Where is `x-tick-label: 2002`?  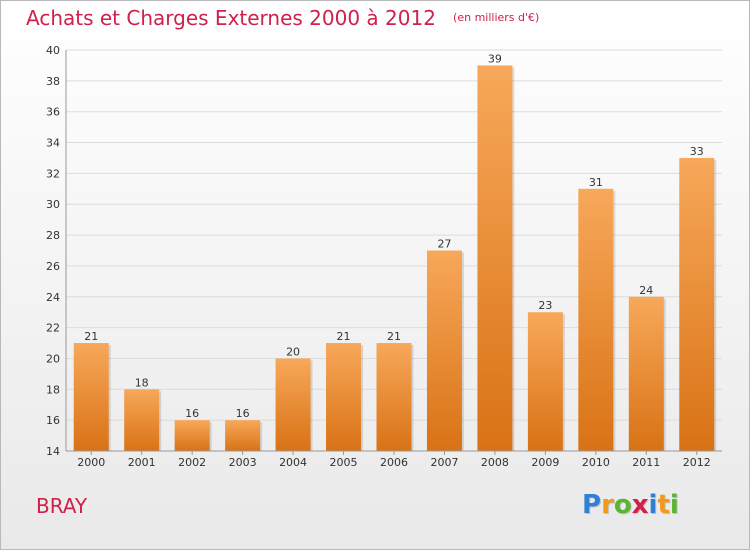 x-tick-label: 2002 is located at coordinates (192, 462).